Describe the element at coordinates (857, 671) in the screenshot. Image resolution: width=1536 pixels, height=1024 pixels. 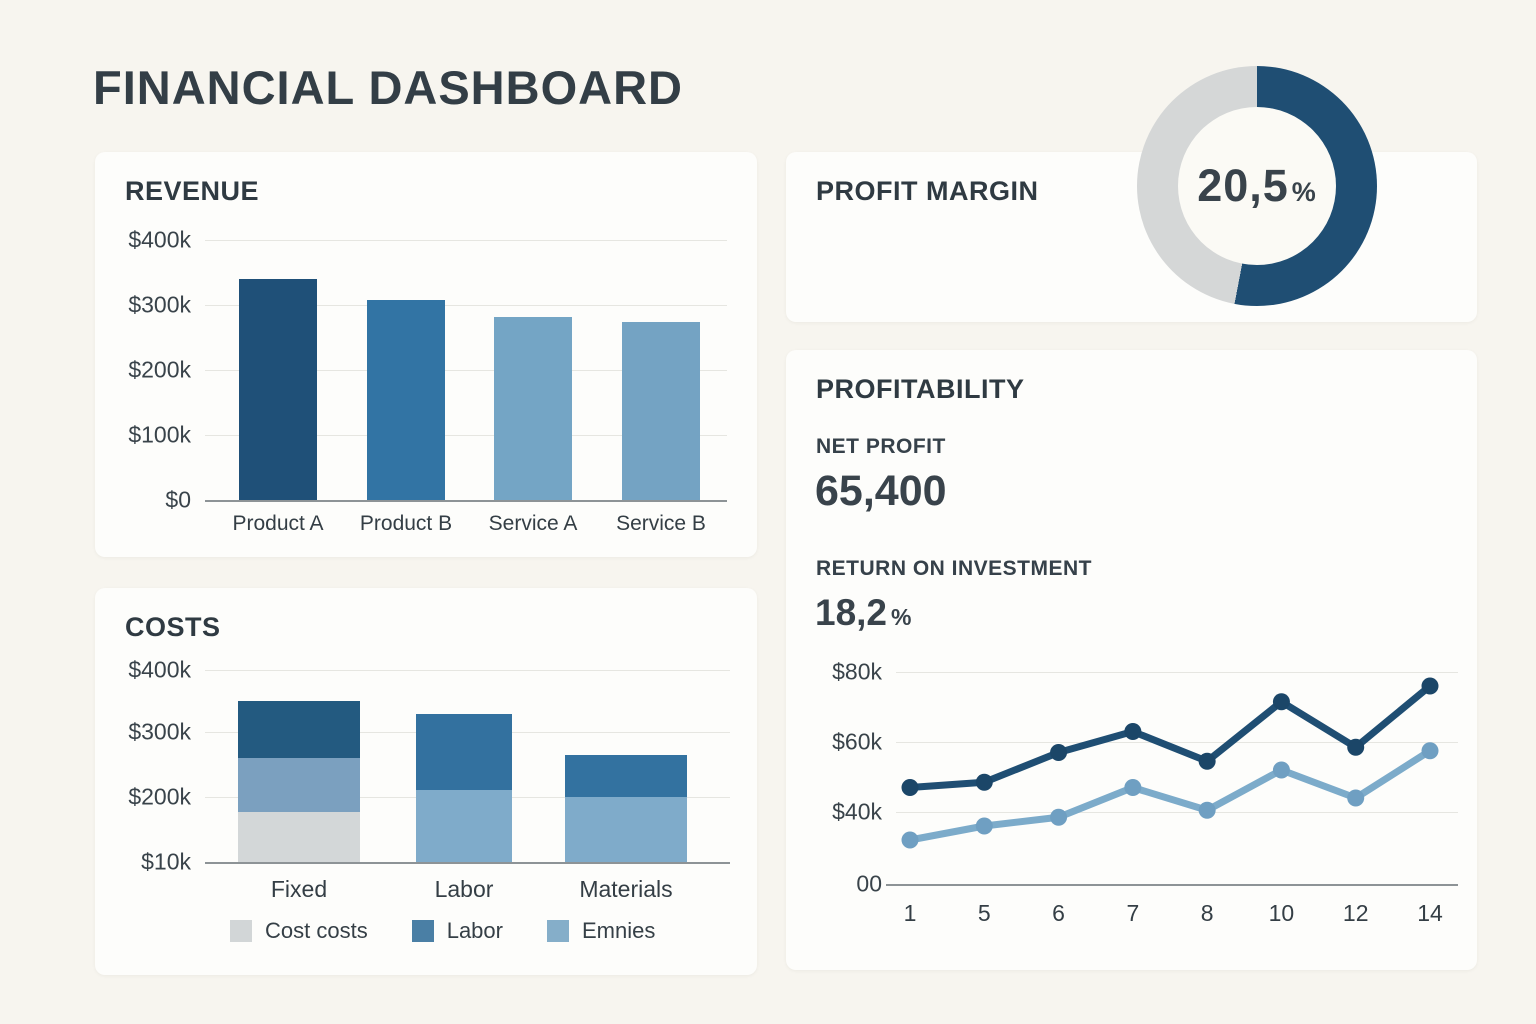
I see `y-axis-label: $80k` at that location.